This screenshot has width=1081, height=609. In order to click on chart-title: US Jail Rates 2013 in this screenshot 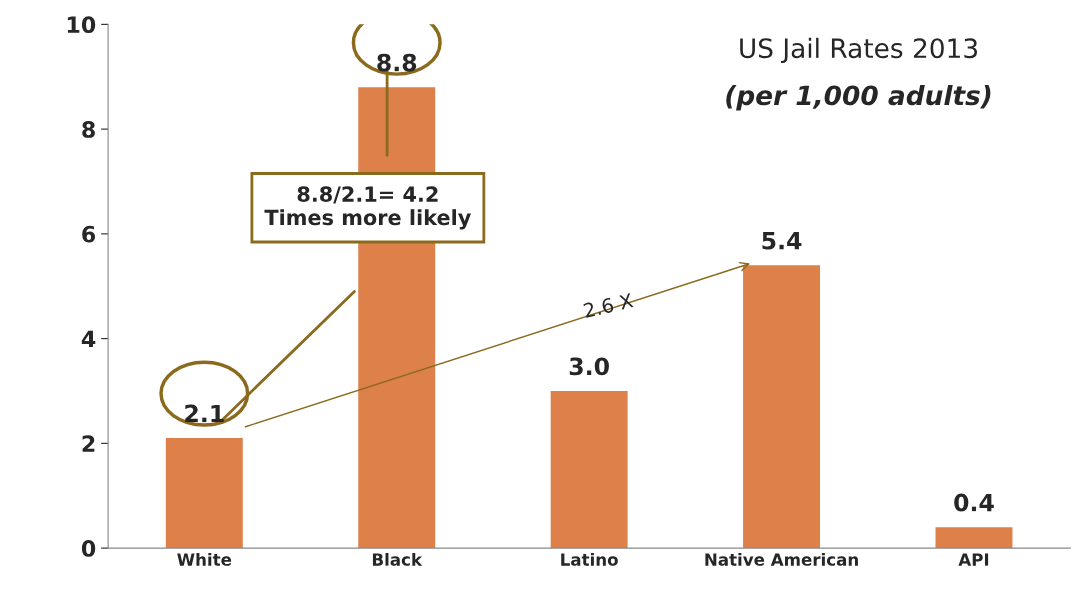, I will do `click(859, 50)`.